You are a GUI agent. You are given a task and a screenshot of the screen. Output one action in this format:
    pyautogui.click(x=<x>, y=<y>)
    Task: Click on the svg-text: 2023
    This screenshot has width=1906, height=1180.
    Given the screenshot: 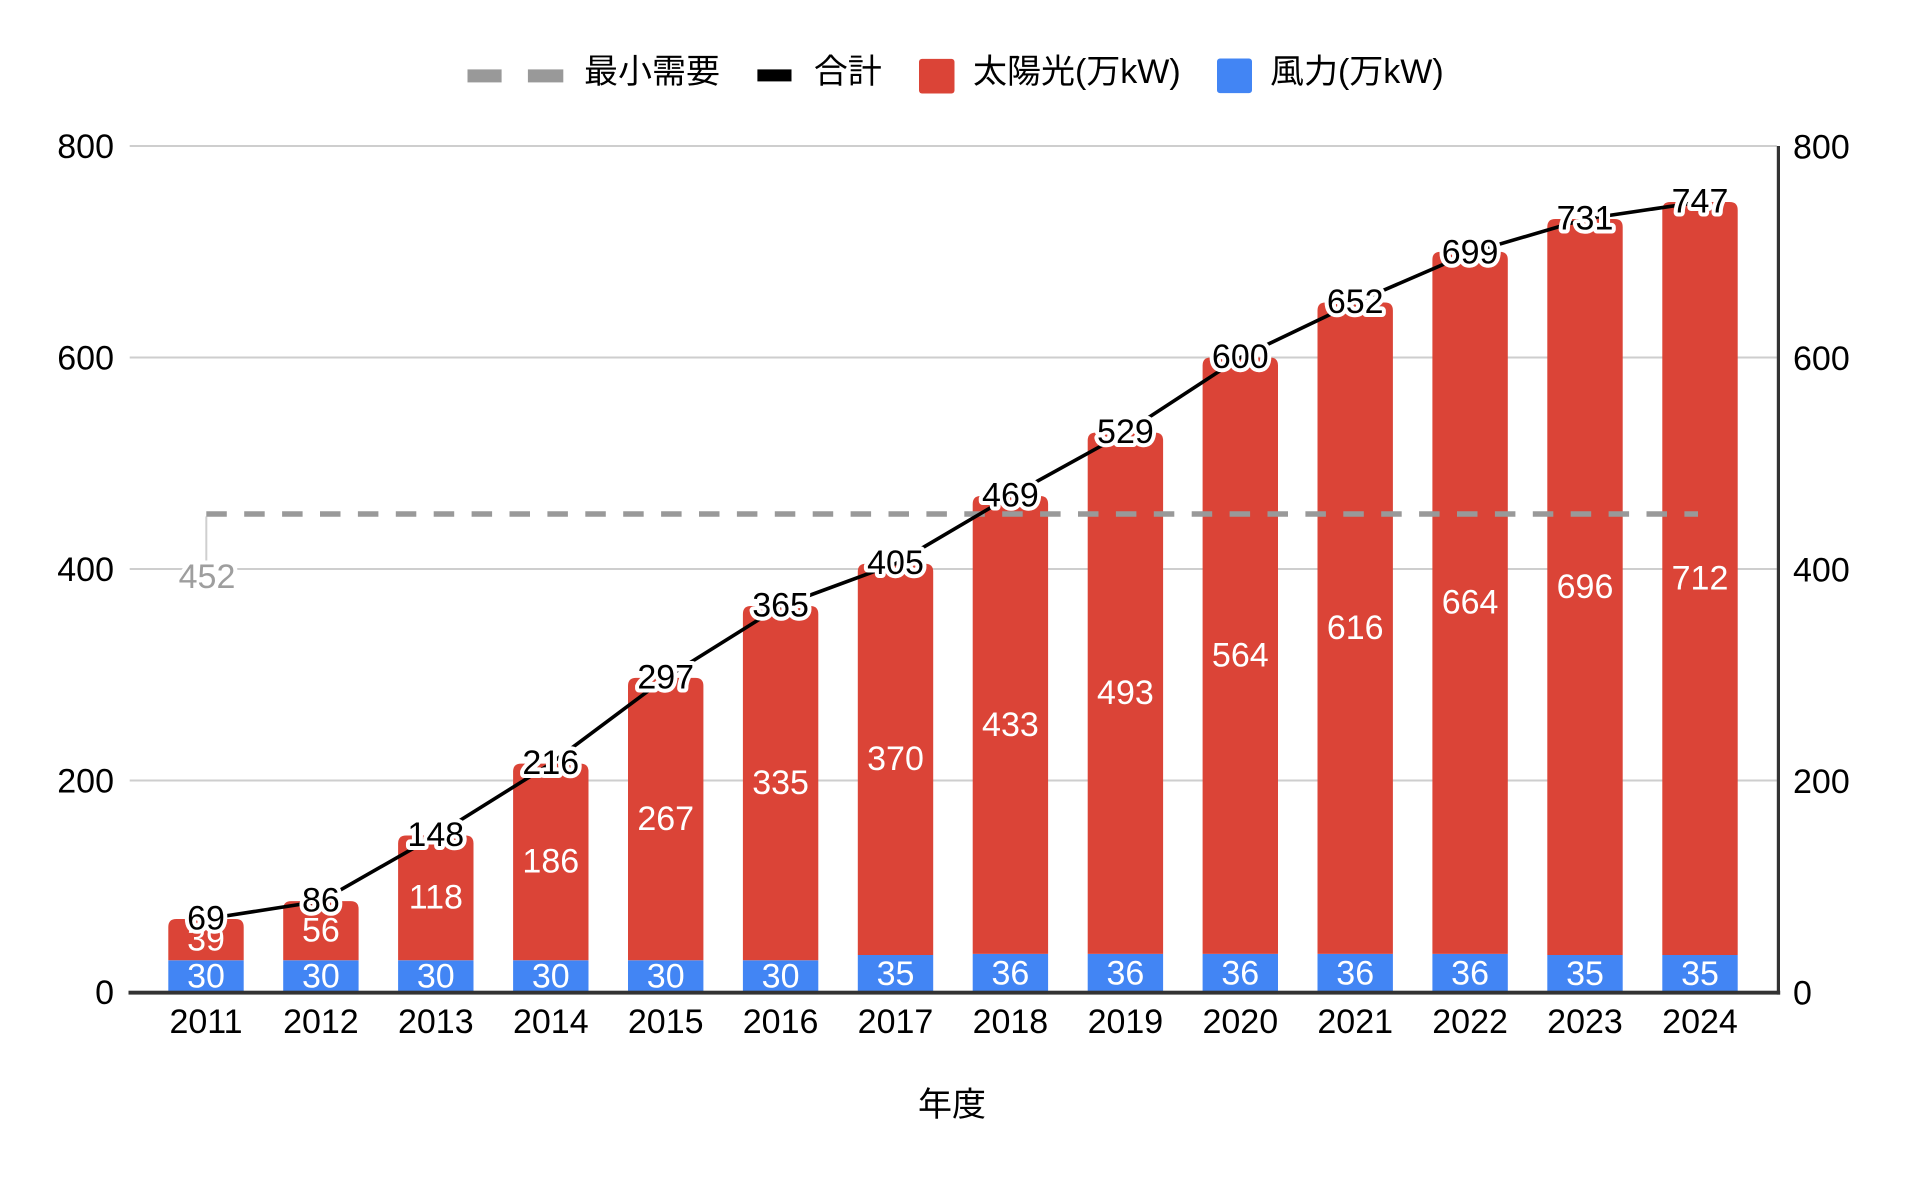 What is the action you would take?
    pyautogui.click(x=1585, y=1022)
    